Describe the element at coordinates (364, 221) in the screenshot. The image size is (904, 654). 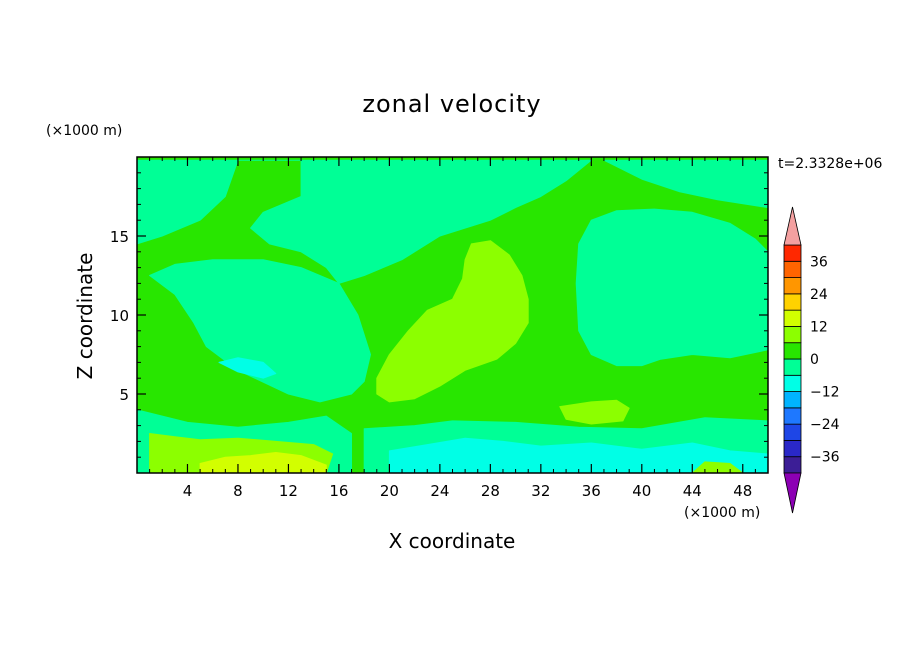
I see `field-region-upper-left-jet` at that location.